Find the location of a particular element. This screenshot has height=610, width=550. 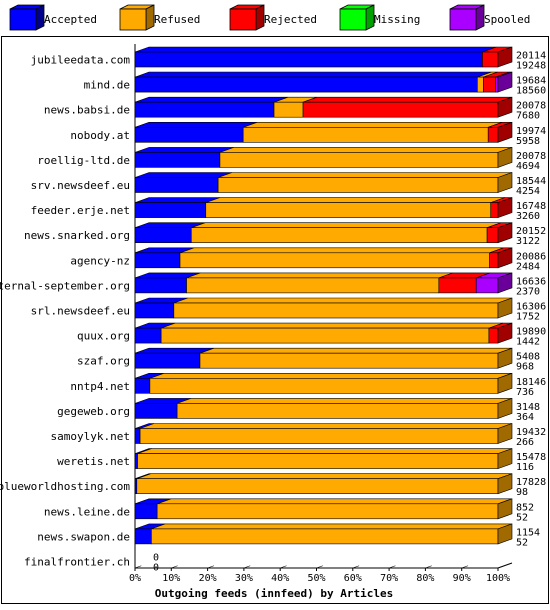

category-label: gegeweb.org is located at coordinates (93, 411).